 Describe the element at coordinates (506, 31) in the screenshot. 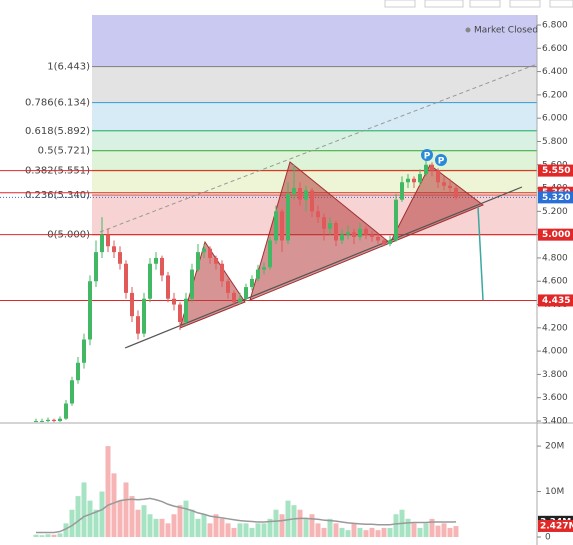

I see `market-status: Market Closed` at that location.